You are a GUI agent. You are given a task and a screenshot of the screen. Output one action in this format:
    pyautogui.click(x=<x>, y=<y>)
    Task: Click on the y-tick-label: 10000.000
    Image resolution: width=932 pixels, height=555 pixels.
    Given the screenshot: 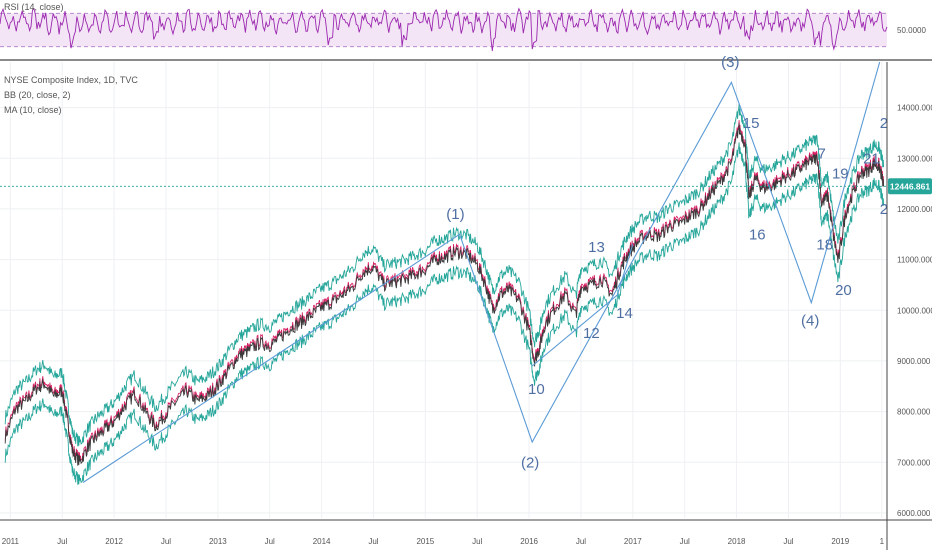 What is the action you would take?
    pyautogui.click(x=914, y=310)
    